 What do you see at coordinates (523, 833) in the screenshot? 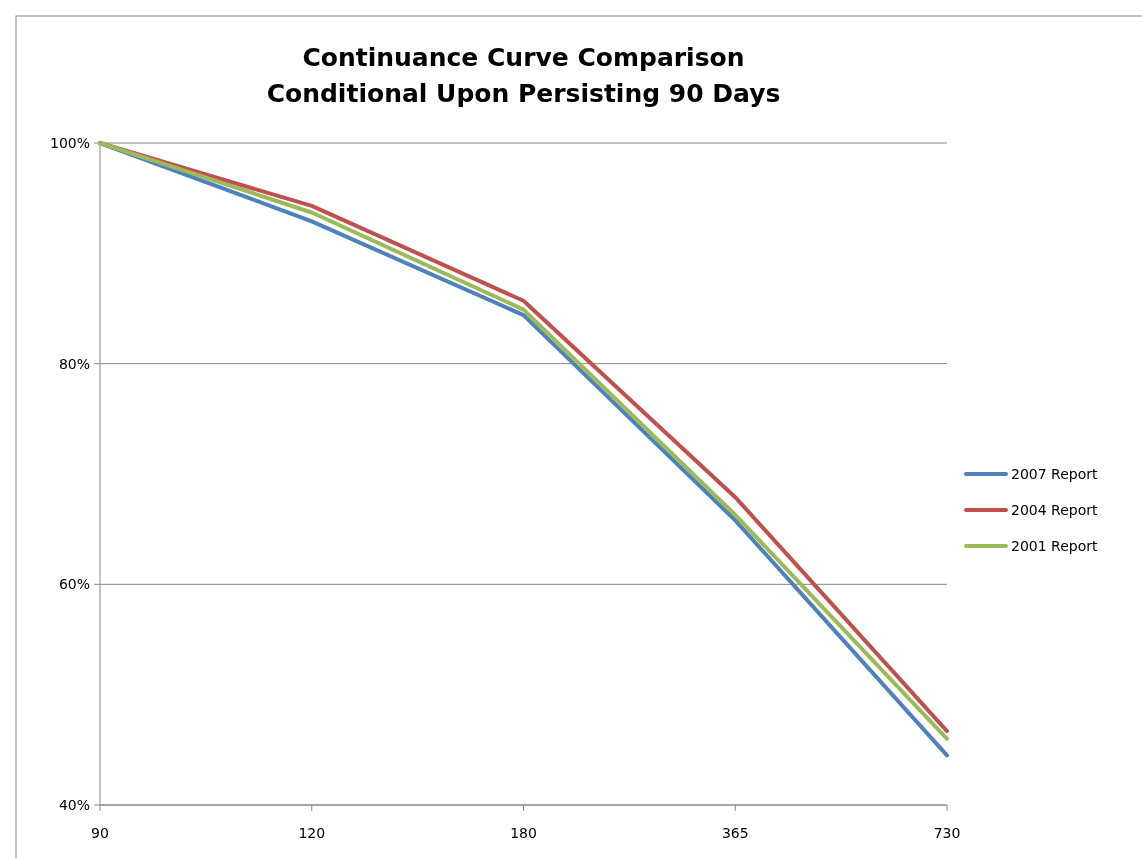
I see `x-tick-label: 180` at bounding box center [523, 833].